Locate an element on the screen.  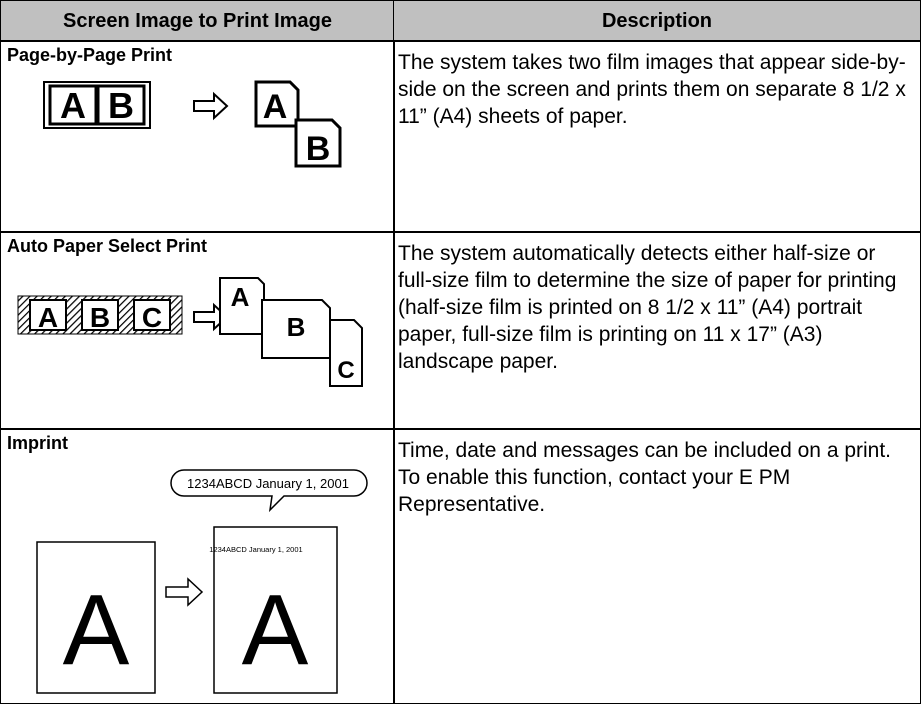
callout-text: 1234ABCD January 1, 2001 is located at coordinates (268, 483).